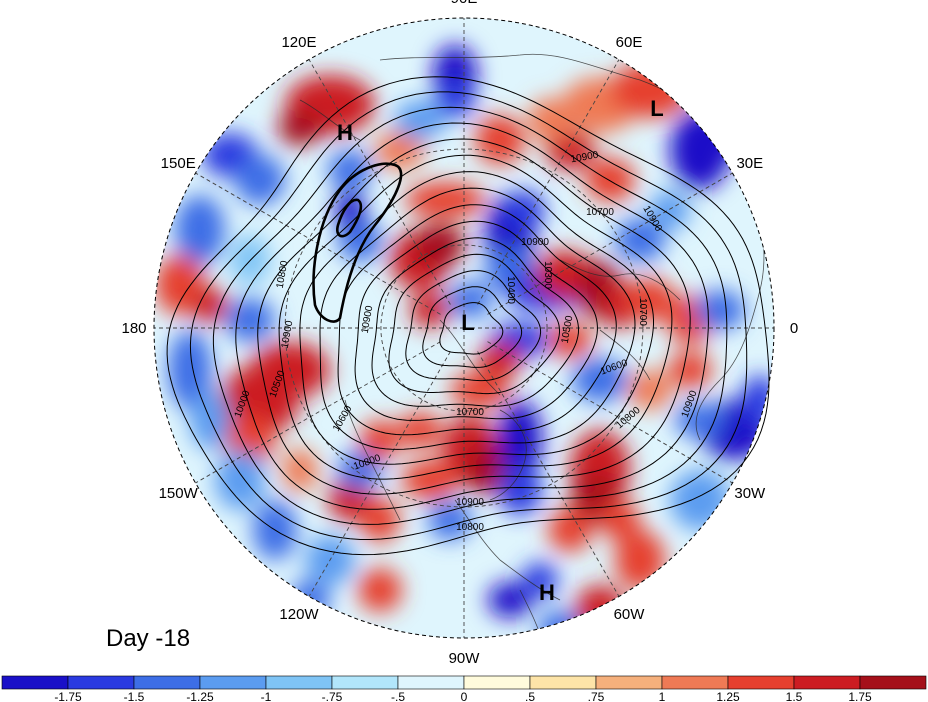 The width and height of the screenshot is (928, 702). Describe the element at coordinates (133, 328) in the screenshot. I see `longitude-label: 180` at that location.